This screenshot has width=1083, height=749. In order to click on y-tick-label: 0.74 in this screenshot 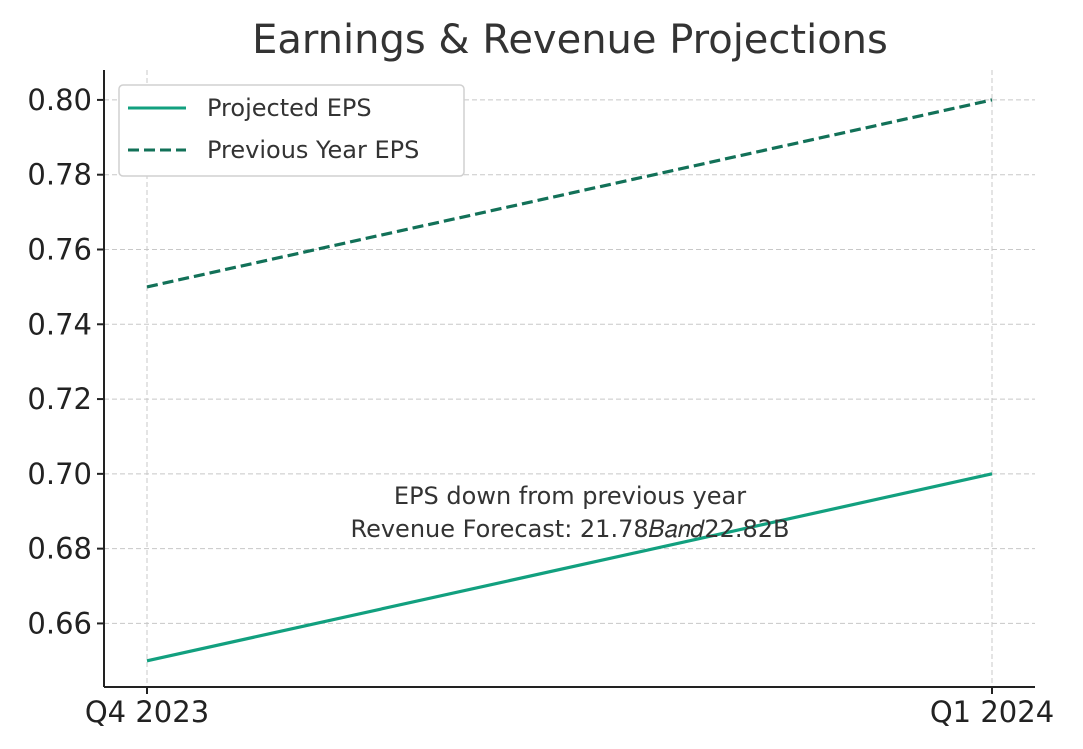, I will do `click(59, 324)`.